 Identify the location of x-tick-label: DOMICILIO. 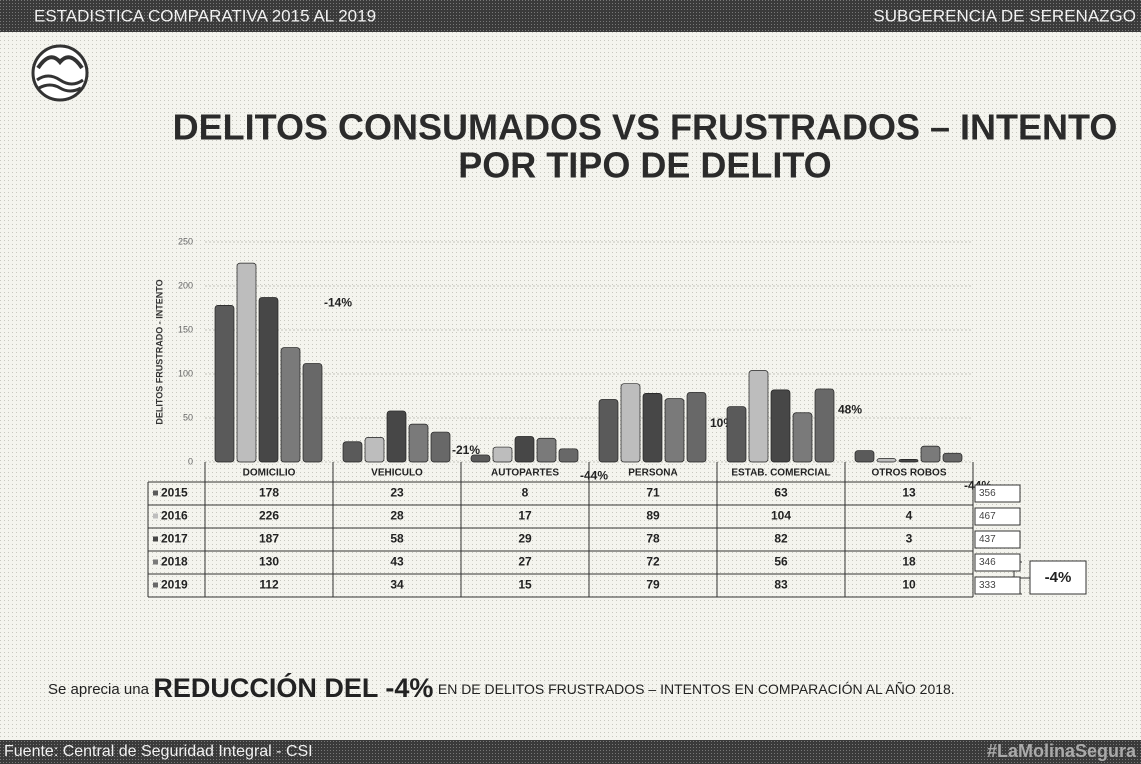
(269, 473).